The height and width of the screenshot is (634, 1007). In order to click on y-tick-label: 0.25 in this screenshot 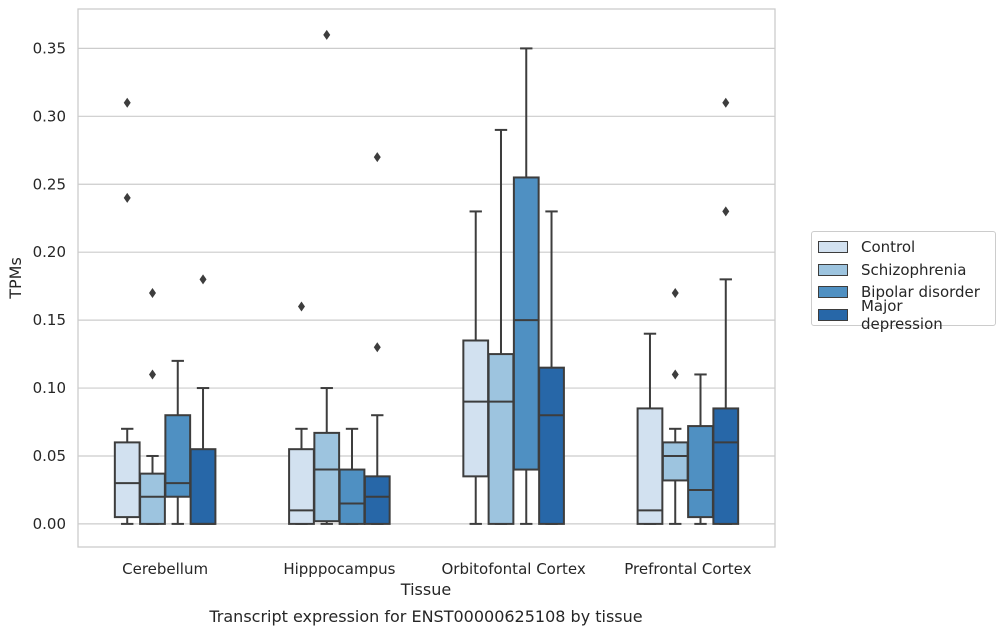, I will do `click(49, 184)`.